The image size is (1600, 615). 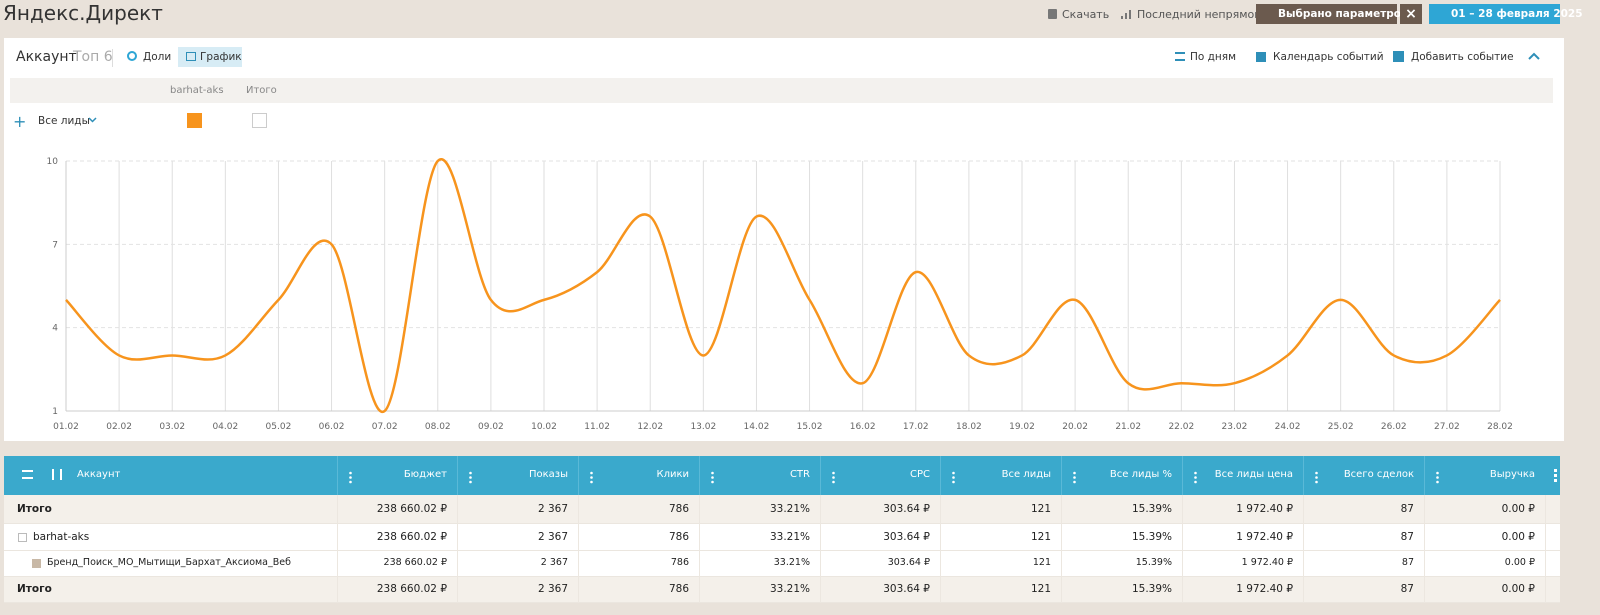 I want to click on column-header: Клики, so click(x=633, y=474).